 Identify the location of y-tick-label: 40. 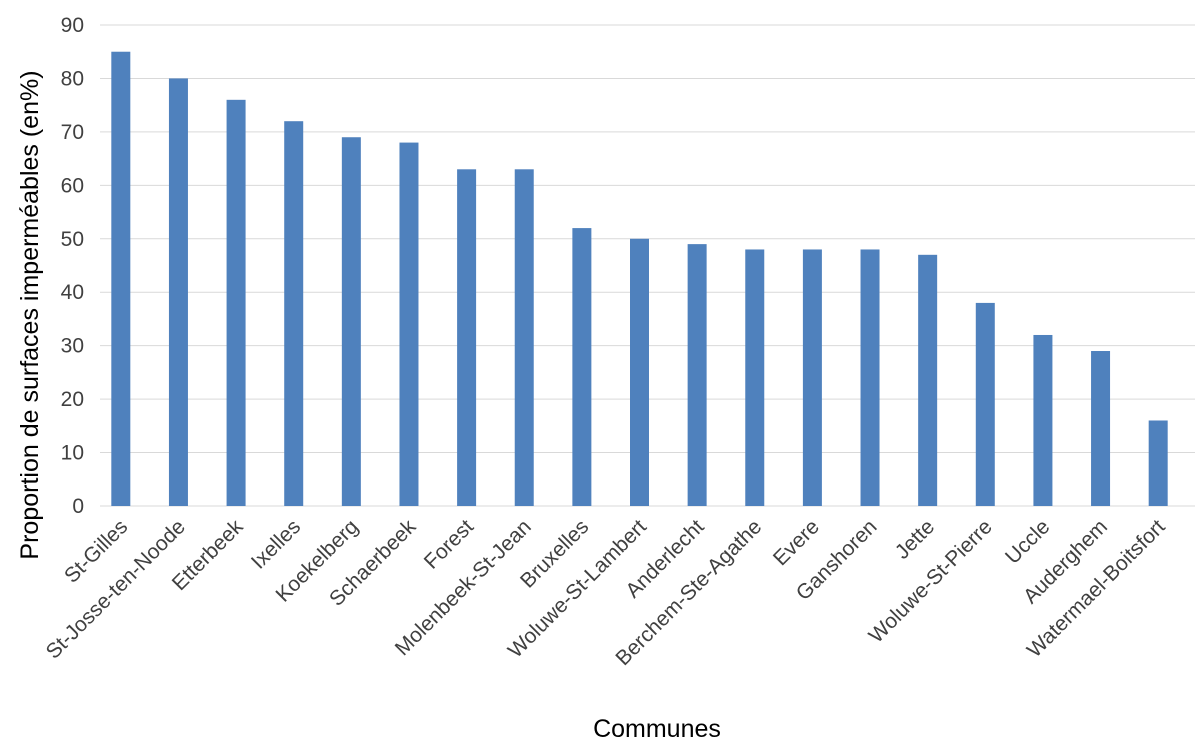
(72, 292).